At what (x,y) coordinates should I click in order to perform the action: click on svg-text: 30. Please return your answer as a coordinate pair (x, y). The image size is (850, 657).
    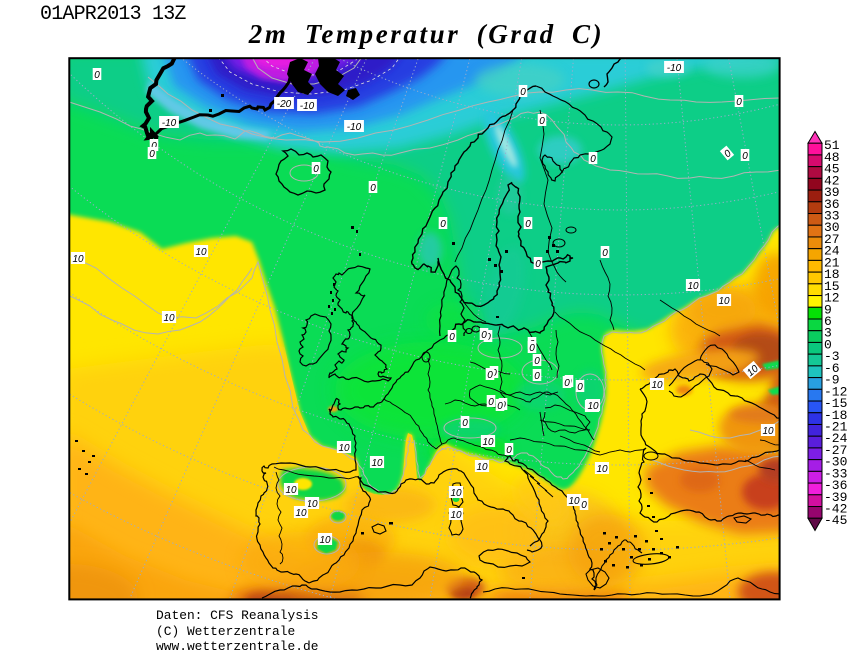
    Looking at the image, I should click on (832, 227).